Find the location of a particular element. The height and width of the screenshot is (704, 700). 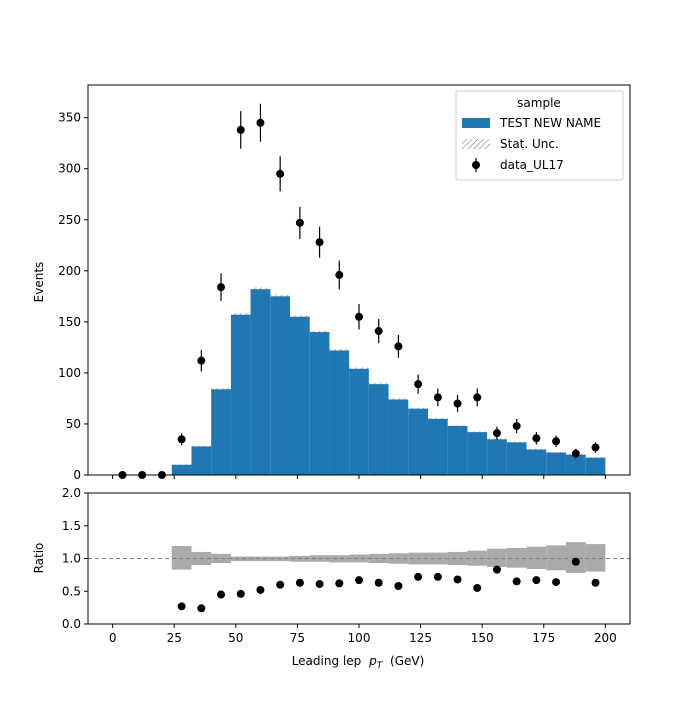

top-y-tick-label: 100 is located at coordinates (69, 373).